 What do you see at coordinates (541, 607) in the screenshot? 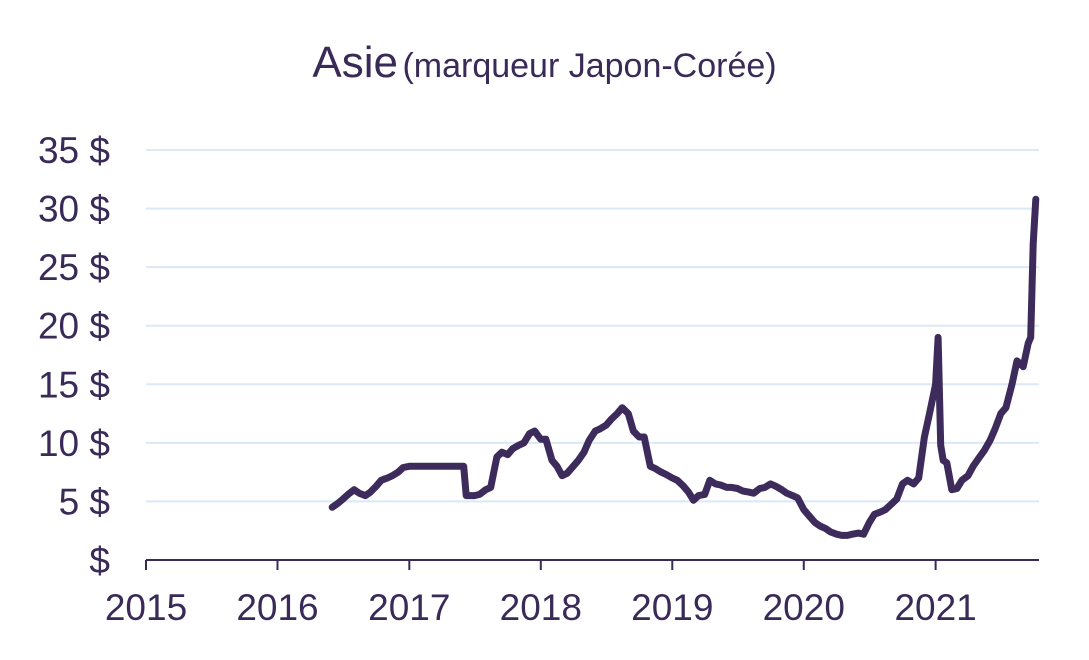
I see `x-tick-label: 2018` at bounding box center [541, 607].